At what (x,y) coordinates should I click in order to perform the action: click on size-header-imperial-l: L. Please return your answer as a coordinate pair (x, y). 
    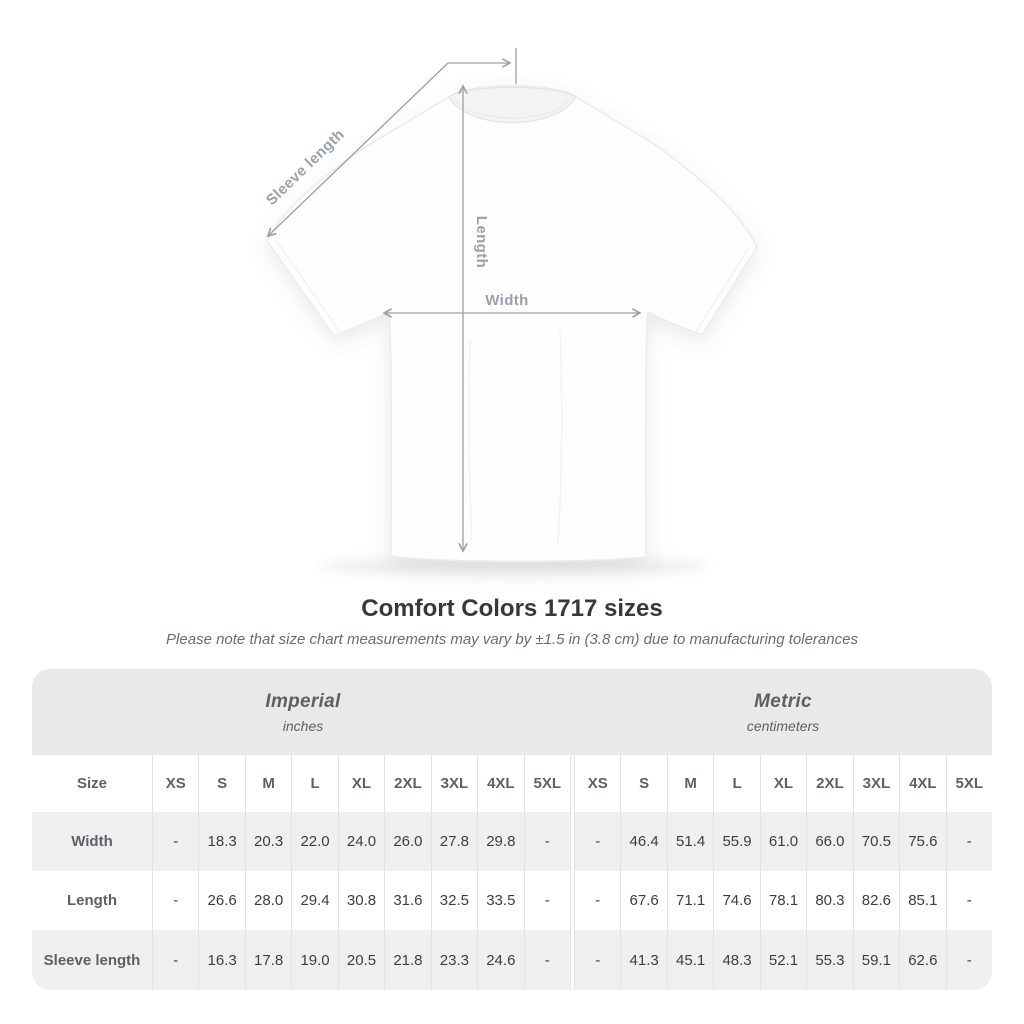
    Looking at the image, I should click on (314, 783).